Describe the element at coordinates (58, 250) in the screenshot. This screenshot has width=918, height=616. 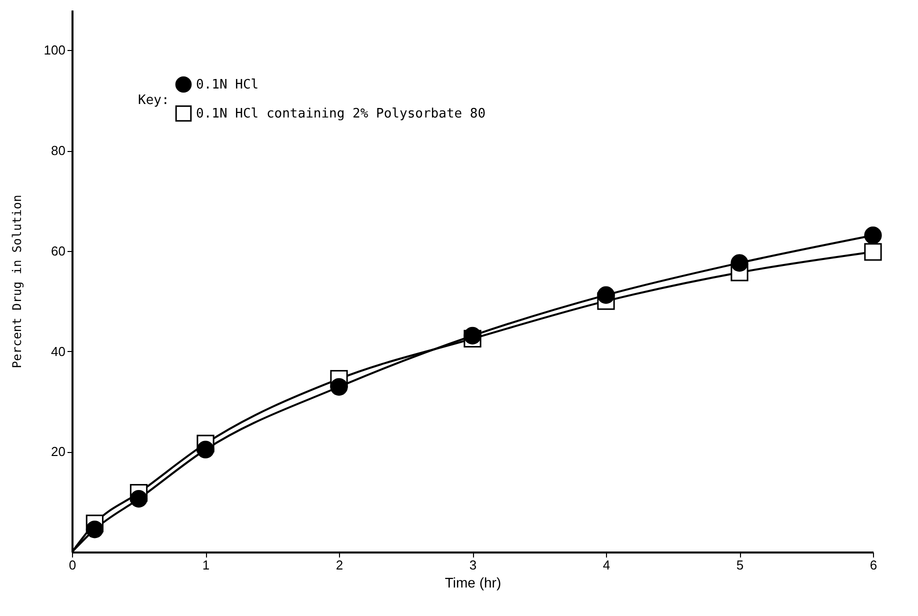
I see `y-tick-label: 60` at that location.